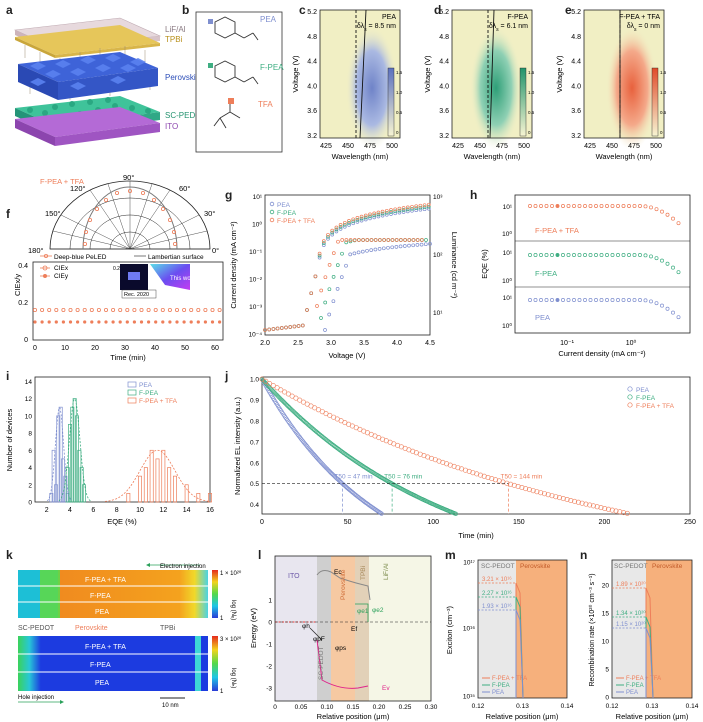 Image resolution: width=703 pixels, height=722 pixels. What do you see at coordinates (652, 706) in the screenshot?
I see `xtick: 0.13` at bounding box center [652, 706].